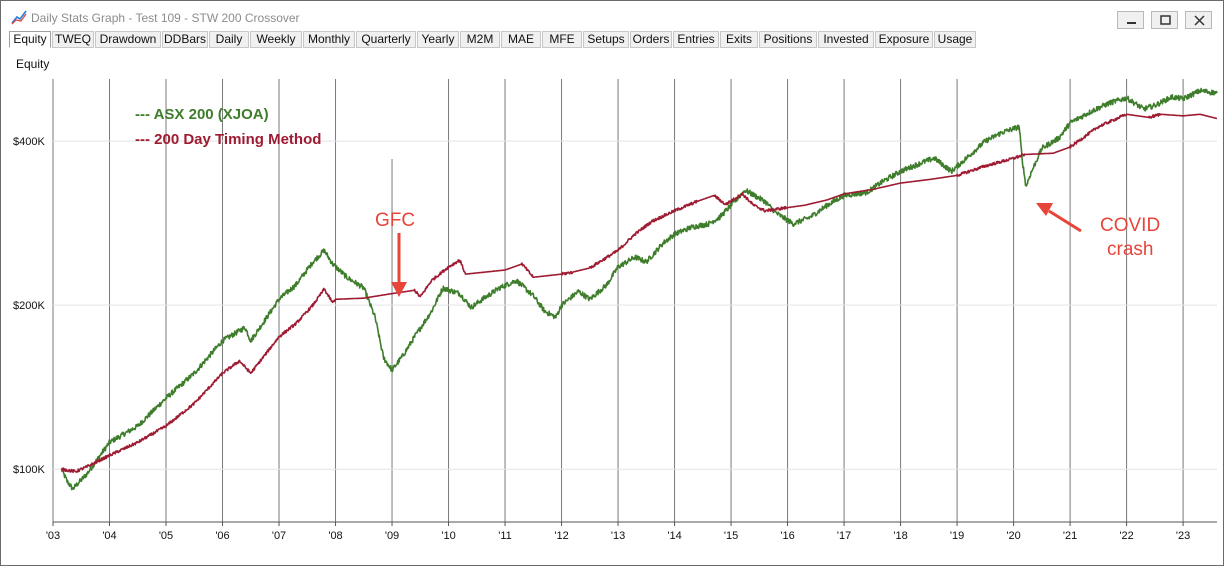  I want to click on tab-mfe: MFE, so click(562, 39).